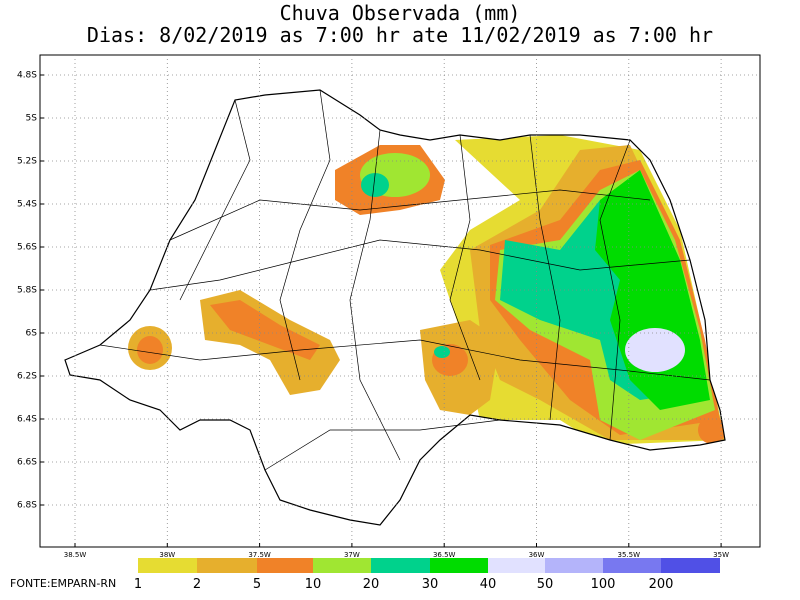 The height and width of the screenshot is (600, 800). I want to click on source-note: FONTE:EMPARN-RN, so click(63, 583).